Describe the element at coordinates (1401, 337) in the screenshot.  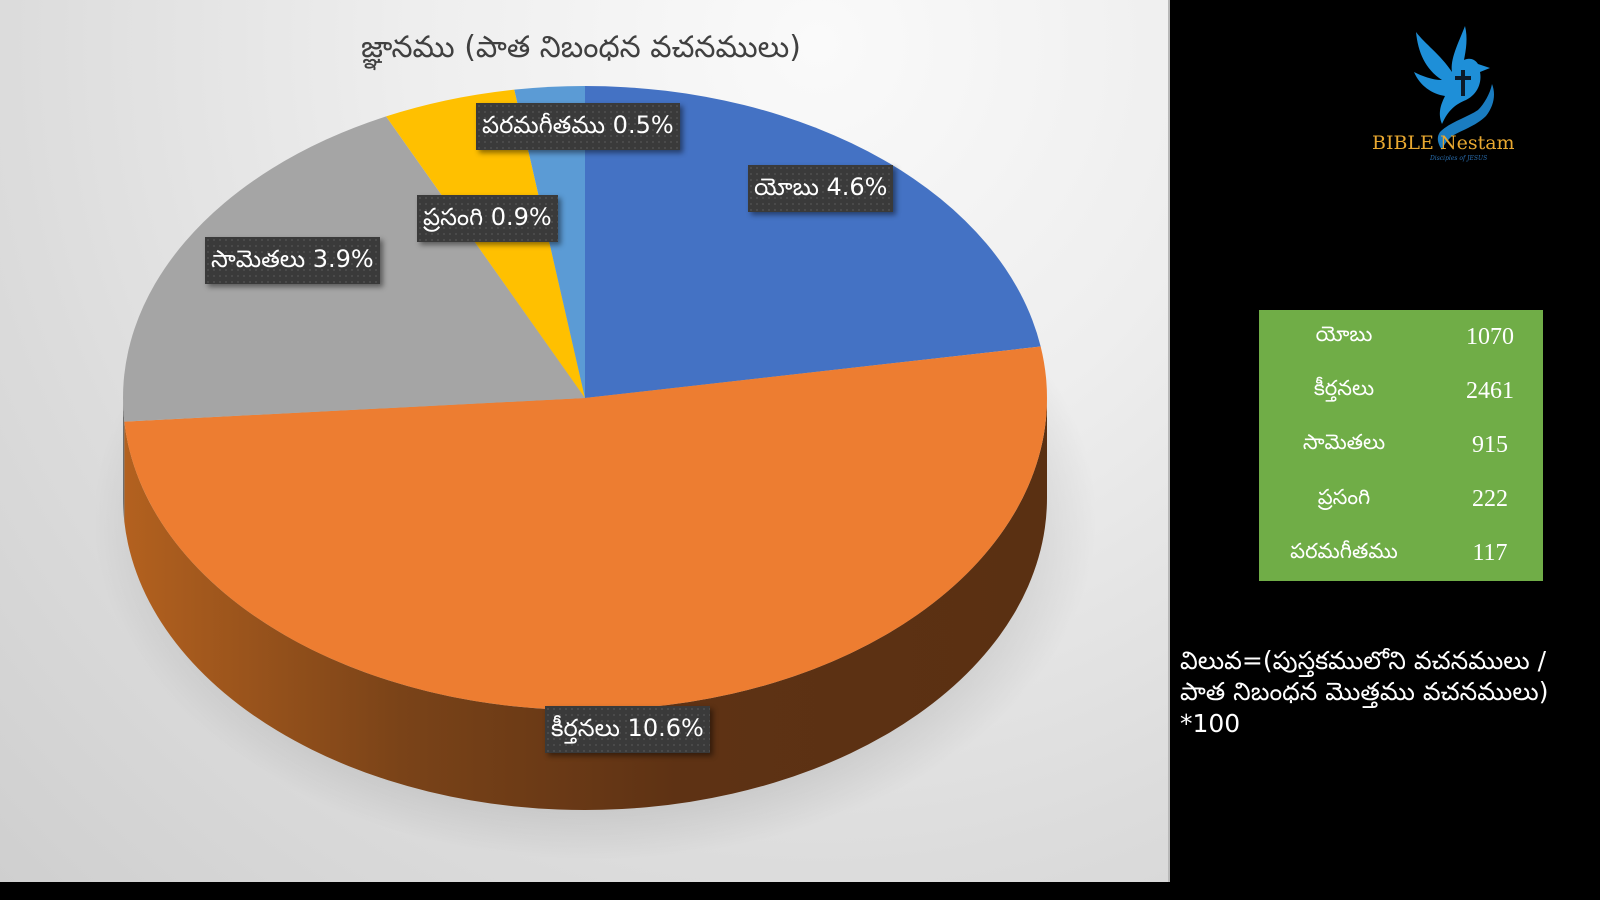
I see `table-row: యోబు 1070` at that location.